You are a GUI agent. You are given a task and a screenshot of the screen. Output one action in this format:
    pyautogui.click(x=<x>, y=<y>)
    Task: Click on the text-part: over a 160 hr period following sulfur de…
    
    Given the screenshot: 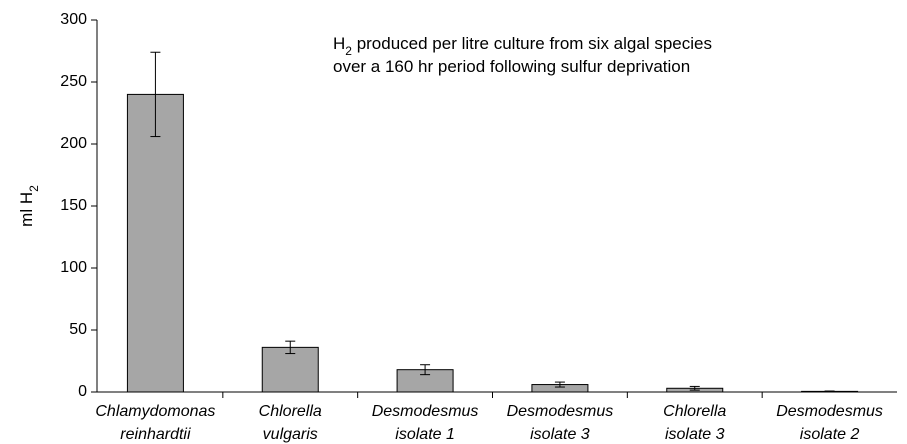 What is the action you would take?
    pyautogui.click(x=511, y=66)
    